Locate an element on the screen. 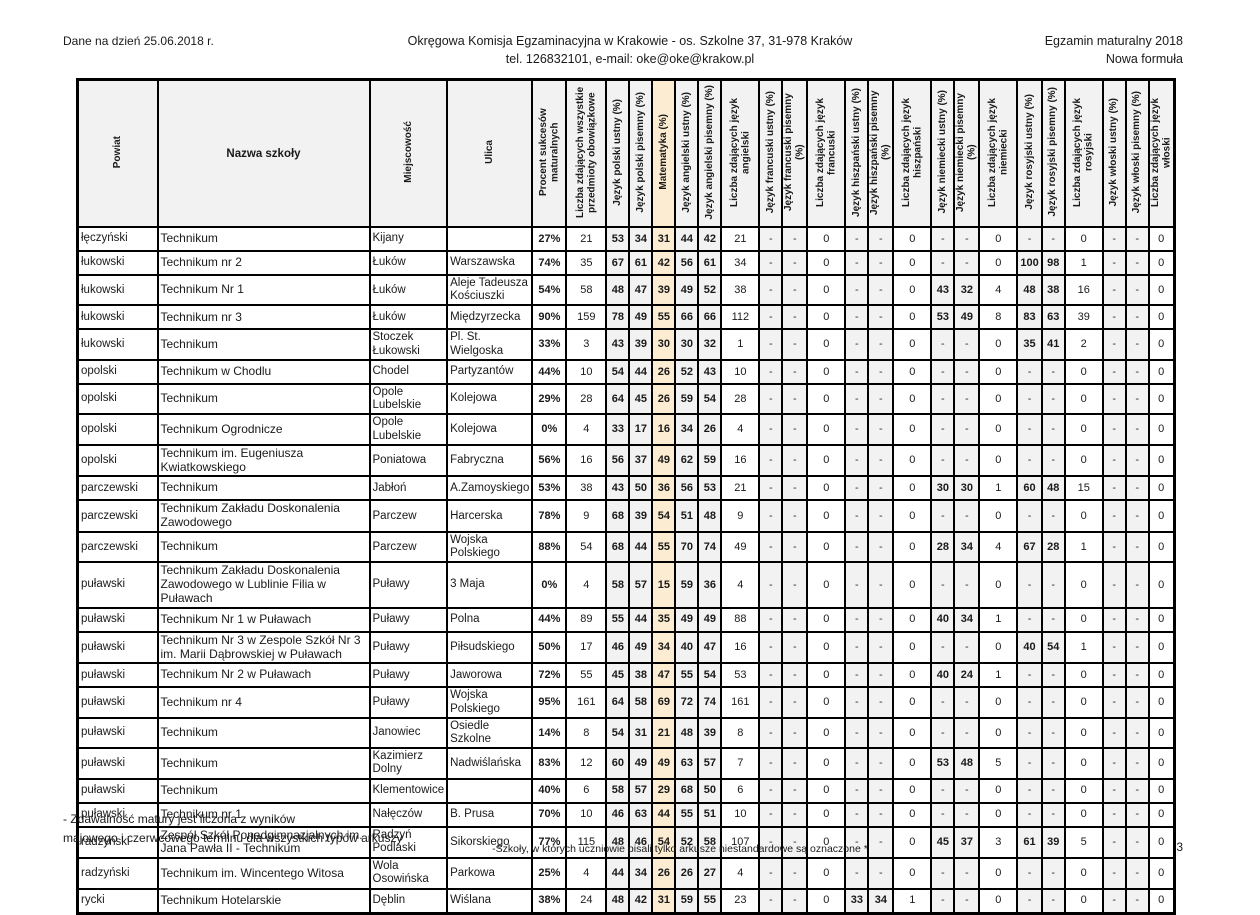 The height and width of the screenshot is (915, 1260). cell-angielski-ustny: 44 is located at coordinates (687, 239).